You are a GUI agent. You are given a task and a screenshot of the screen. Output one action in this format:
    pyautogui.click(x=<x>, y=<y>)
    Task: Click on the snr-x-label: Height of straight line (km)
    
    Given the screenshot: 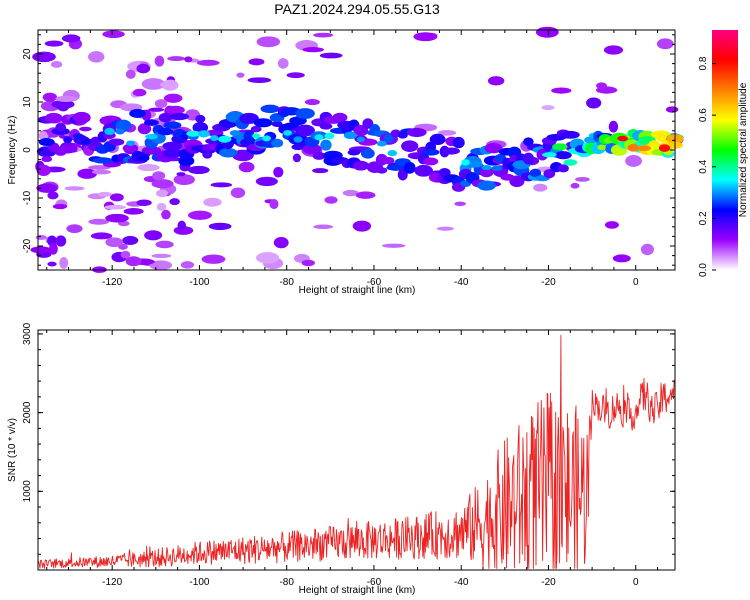 What is the action you would take?
    pyautogui.click(x=357, y=590)
    